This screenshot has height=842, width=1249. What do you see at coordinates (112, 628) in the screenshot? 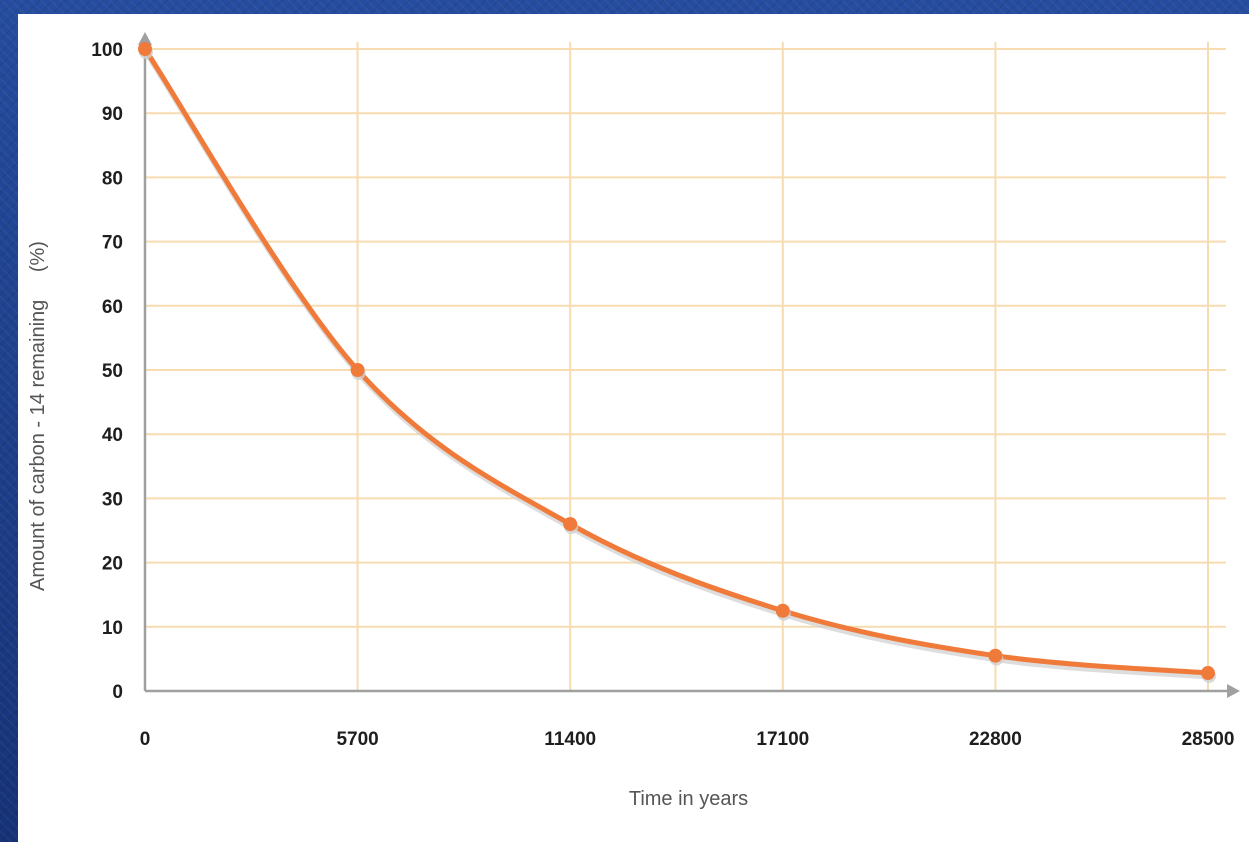
I see `y-tick-label: 10` at bounding box center [112, 628].